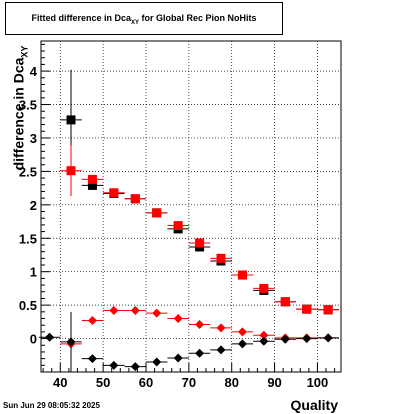 The width and height of the screenshot is (400, 414). What do you see at coordinates (103, 382) in the screenshot?
I see `x-tick-label: 50` at bounding box center [103, 382].